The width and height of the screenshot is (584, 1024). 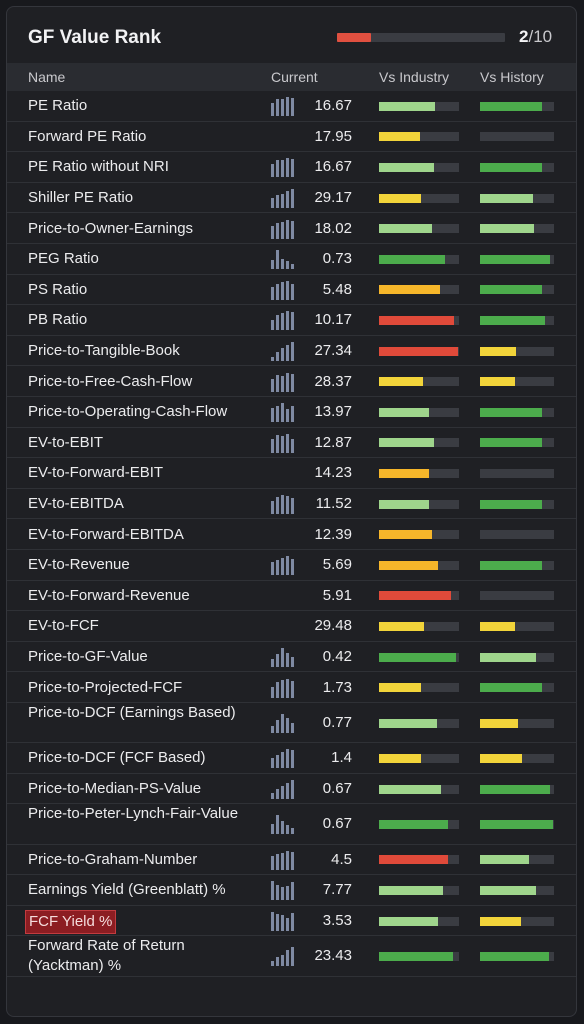 I want to click on table-row: Forward Rate of Return (Yacktman) % 23.43, so click(x=291, y=956).